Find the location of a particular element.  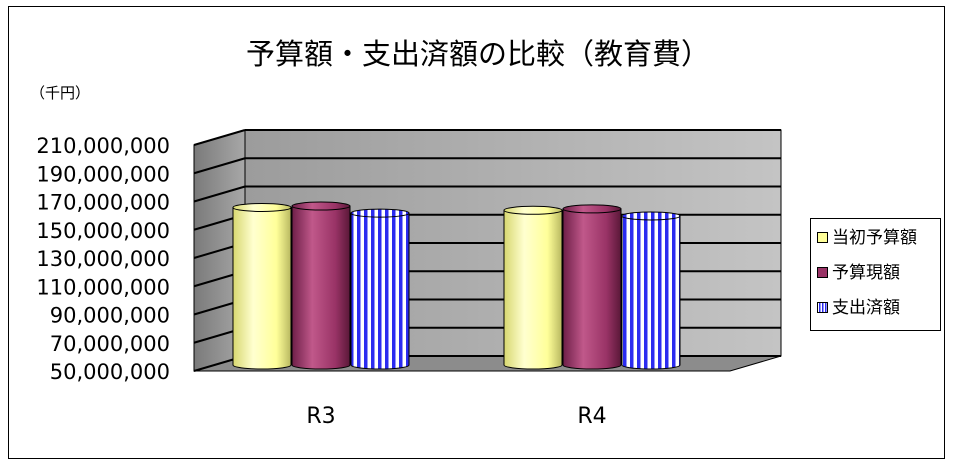

y-unit-label: （千円） is located at coordinates (60, 93).